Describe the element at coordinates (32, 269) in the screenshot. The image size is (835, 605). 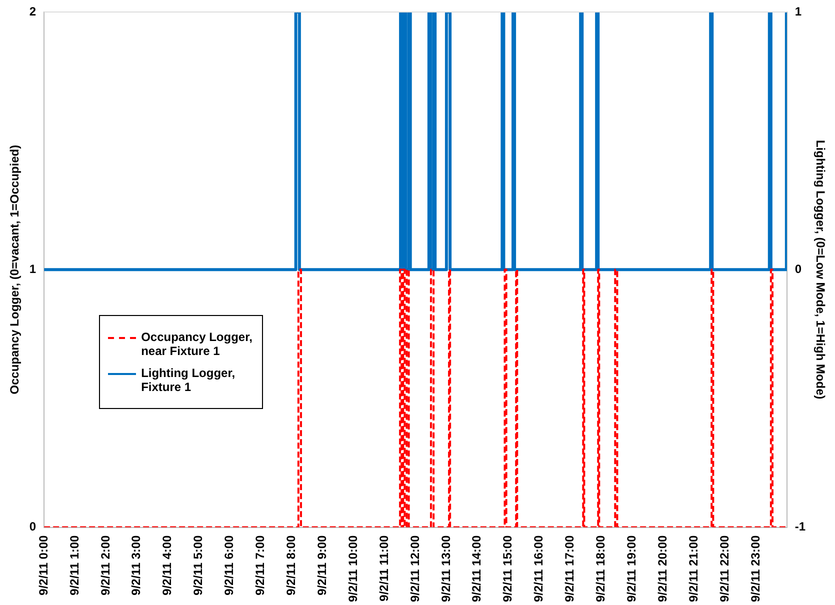
I see `y-tick-label: 1` at that location.